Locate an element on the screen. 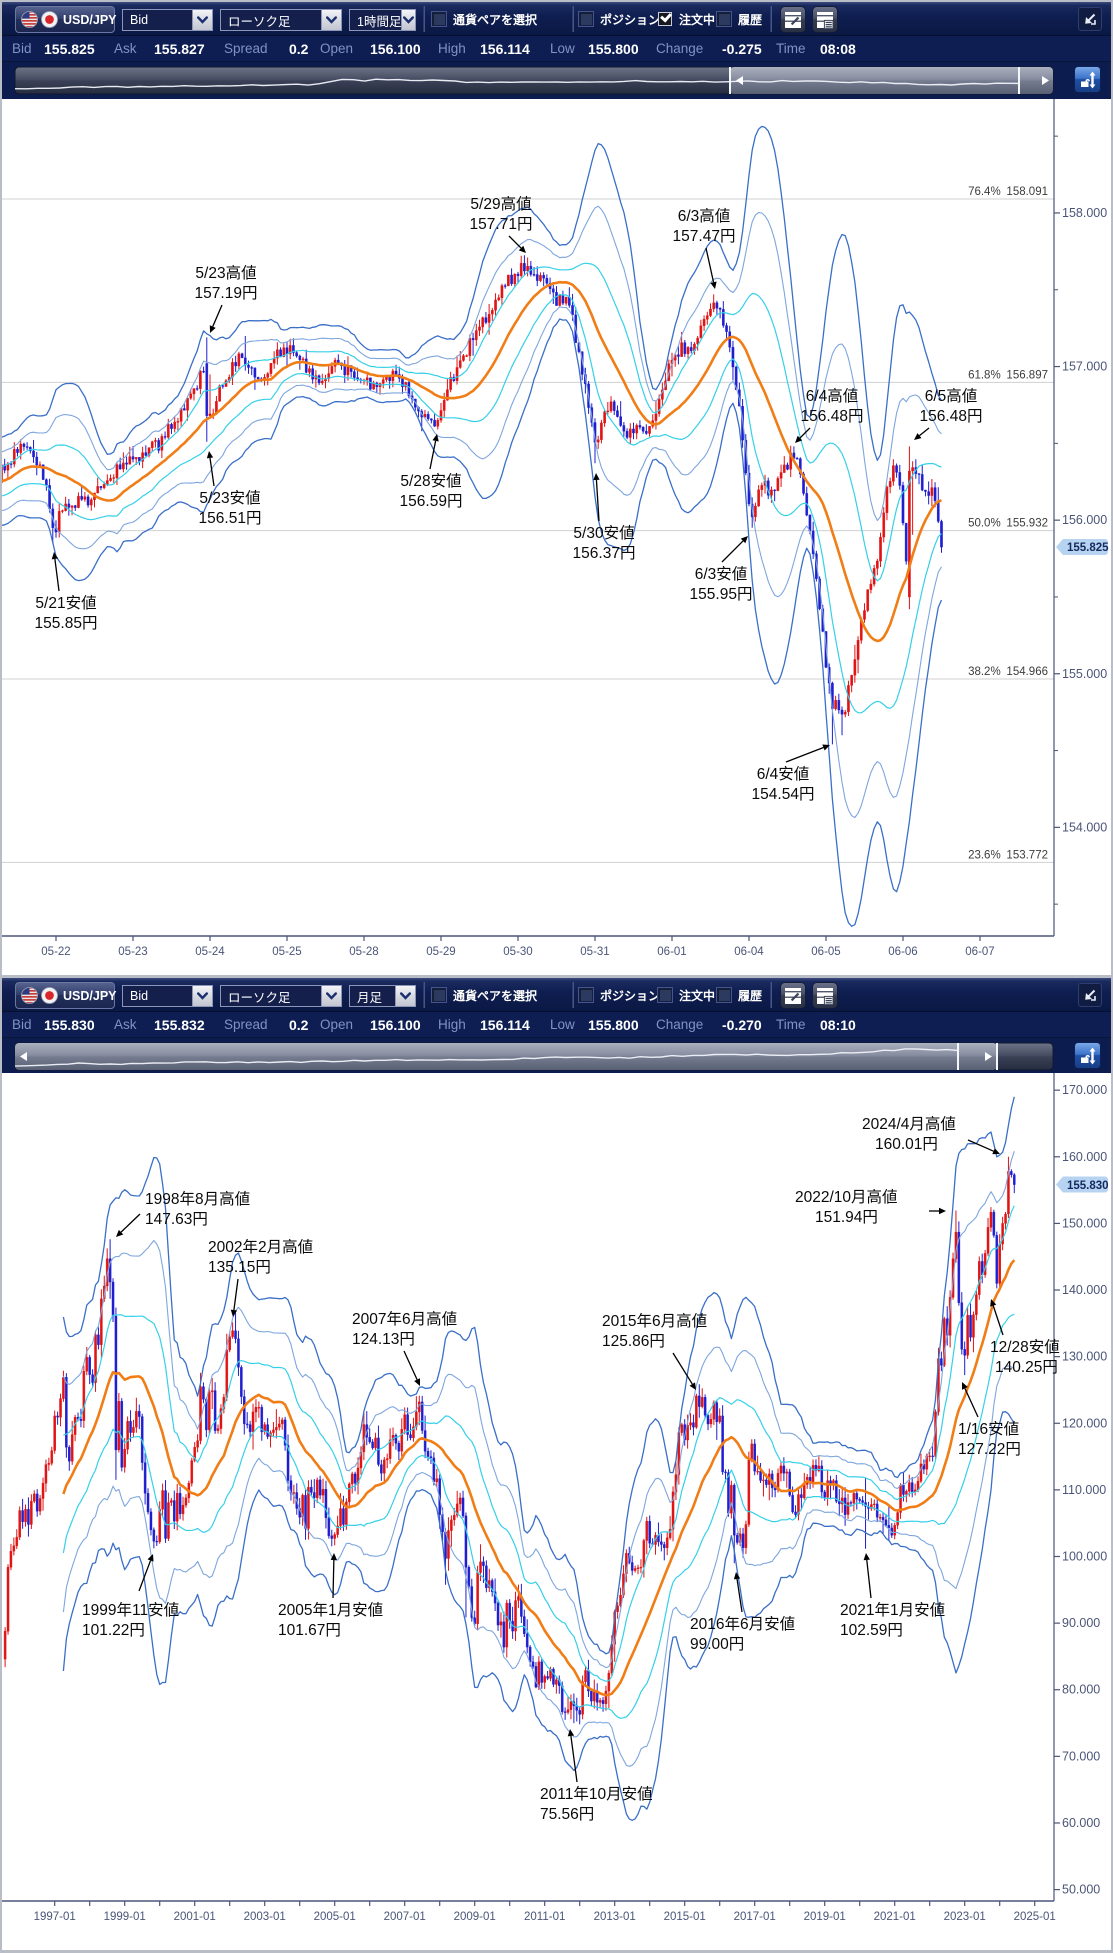 This screenshot has height=1953, width=1113. annotation-label: 5/21安値 is located at coordinates (65, 603).